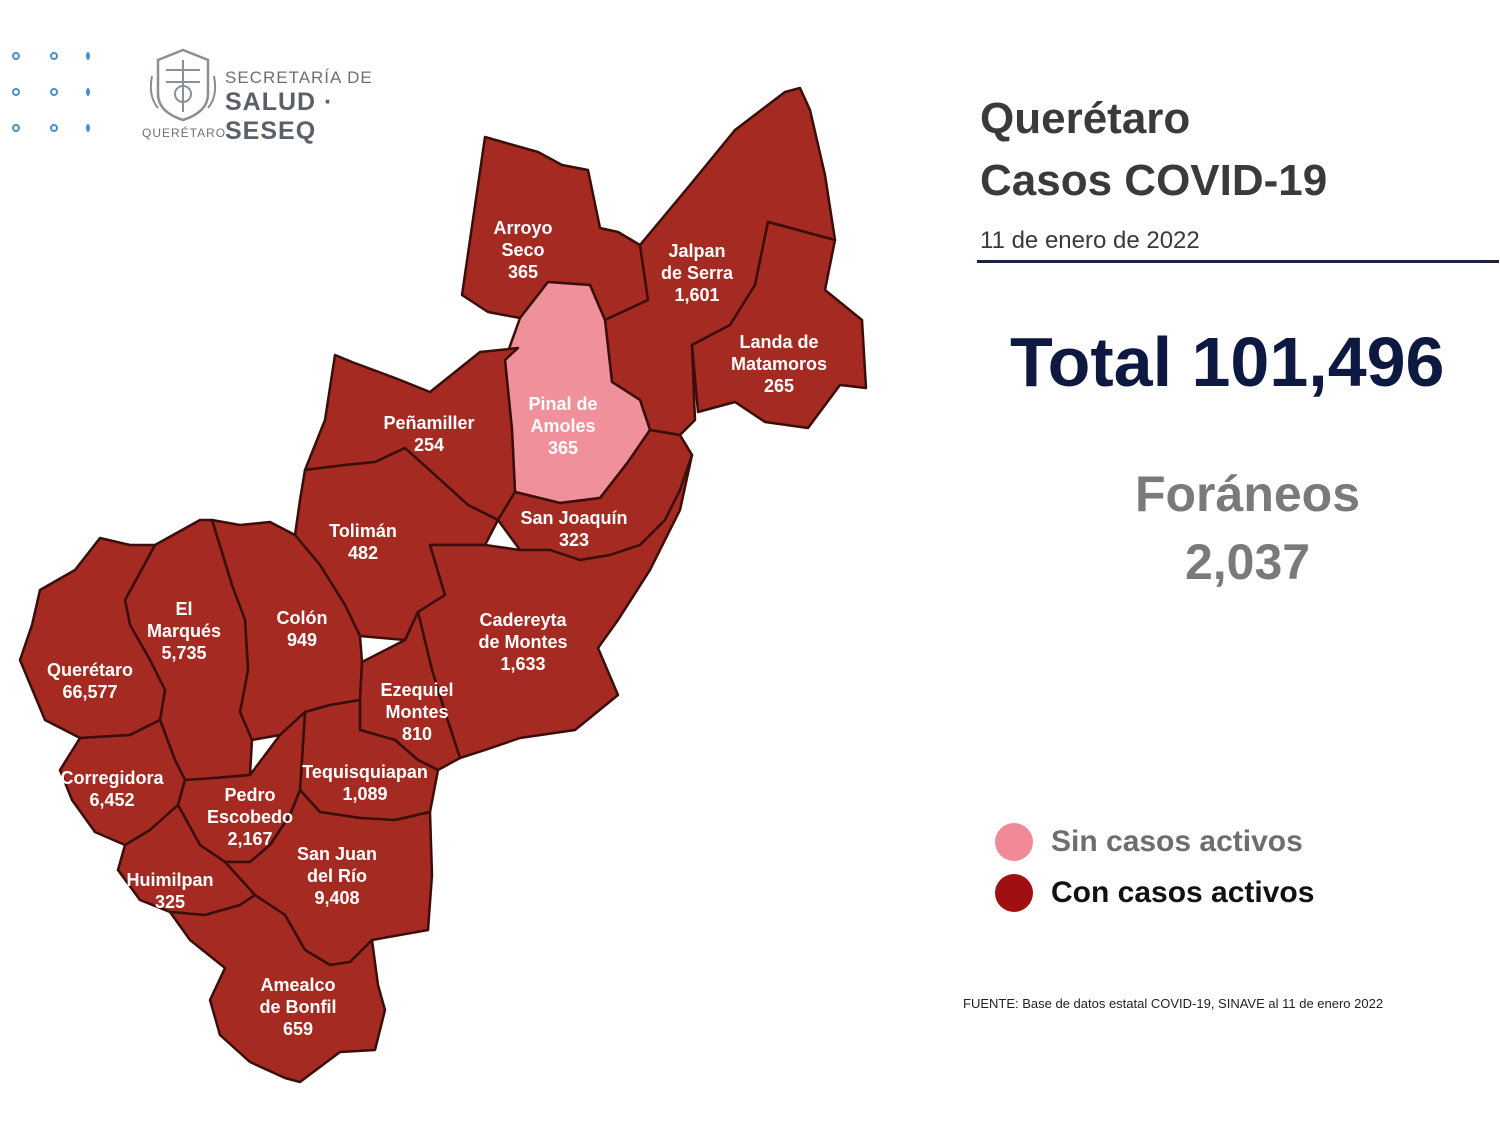  I want to click on case-count: 1,601, so click(696, 295).